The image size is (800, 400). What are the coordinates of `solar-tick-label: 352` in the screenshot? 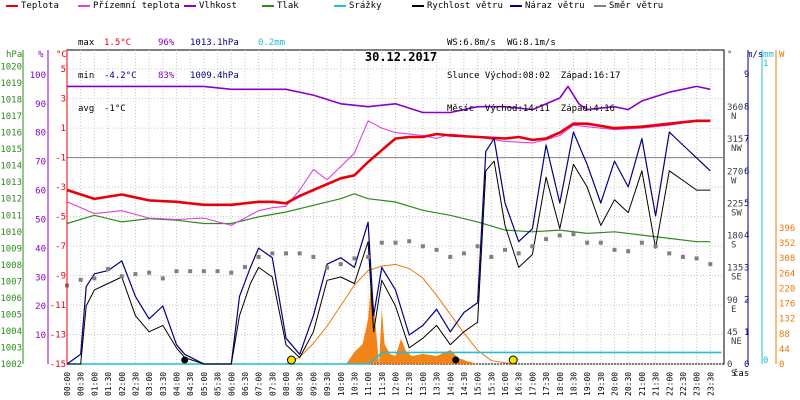 It's located at (787, 244).